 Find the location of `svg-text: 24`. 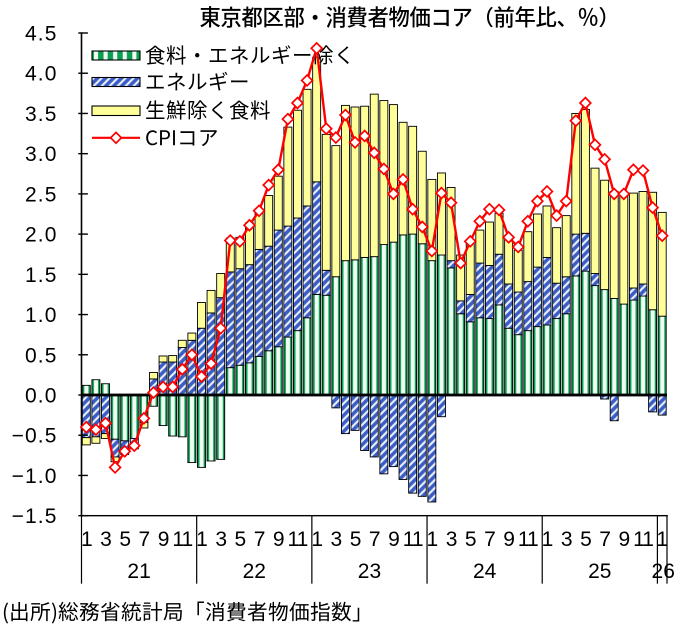

svg-text: 24 is located at coordinates (485, 571).